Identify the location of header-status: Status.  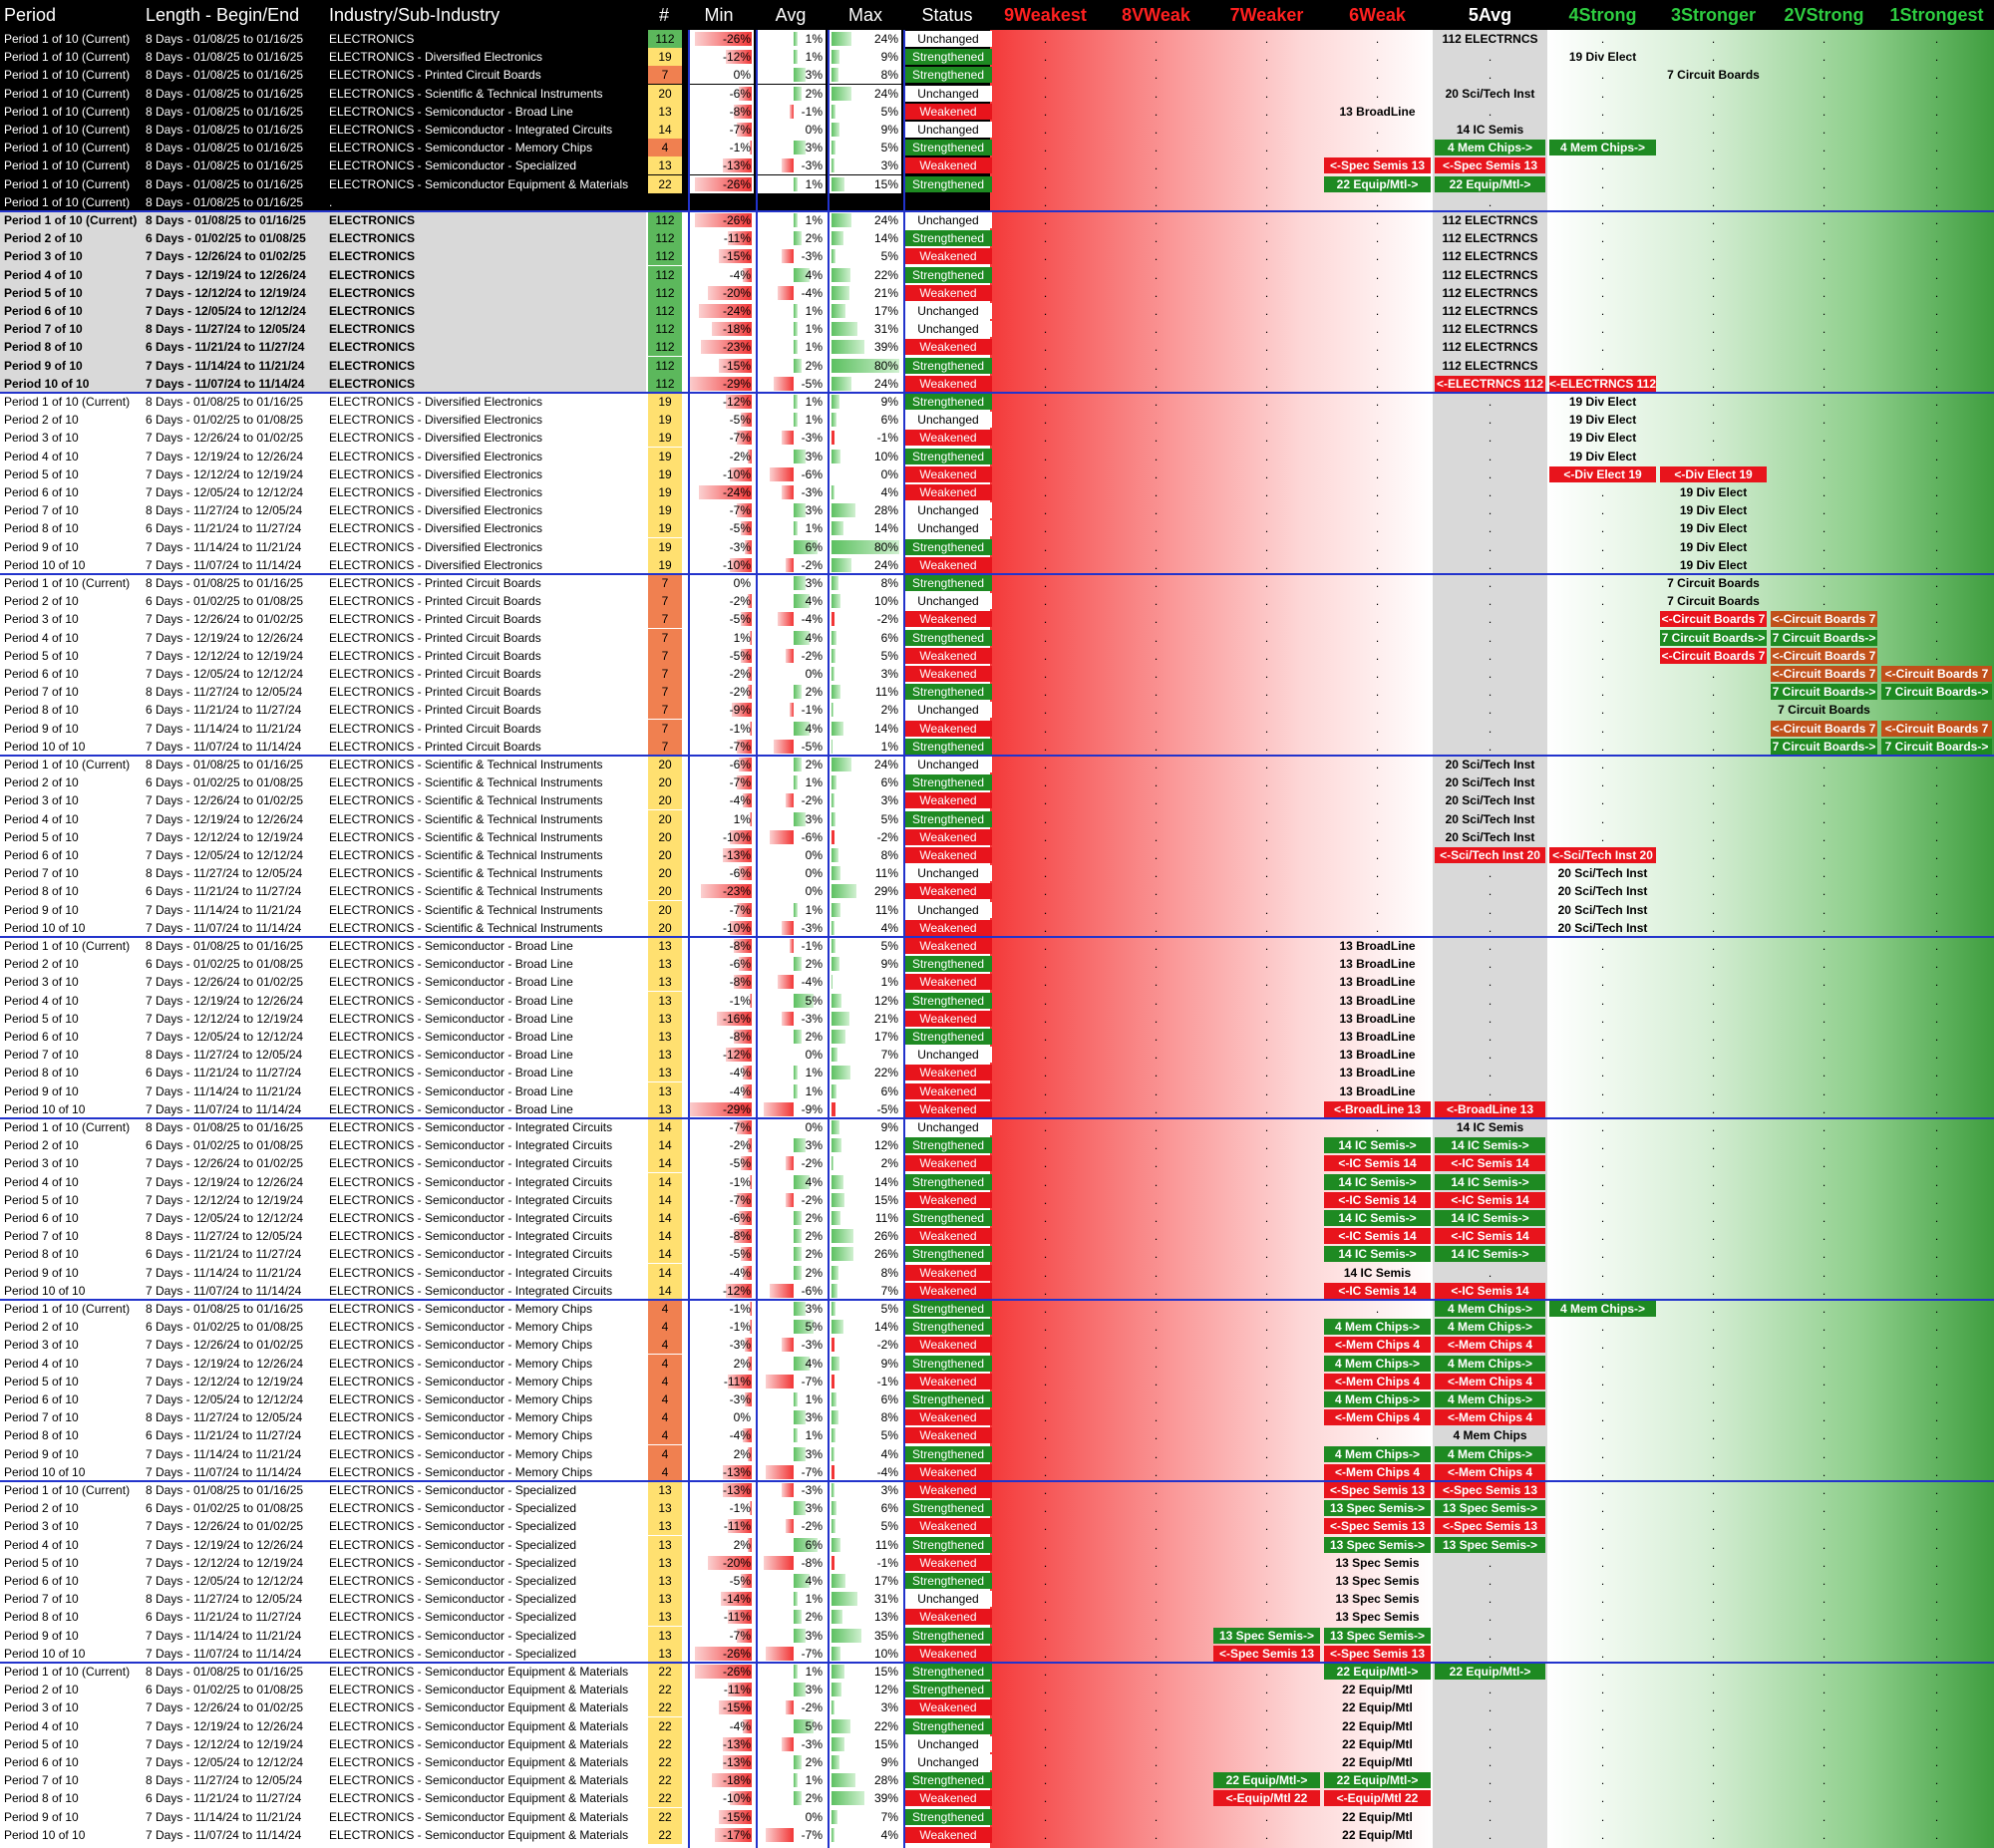
(947, 15).